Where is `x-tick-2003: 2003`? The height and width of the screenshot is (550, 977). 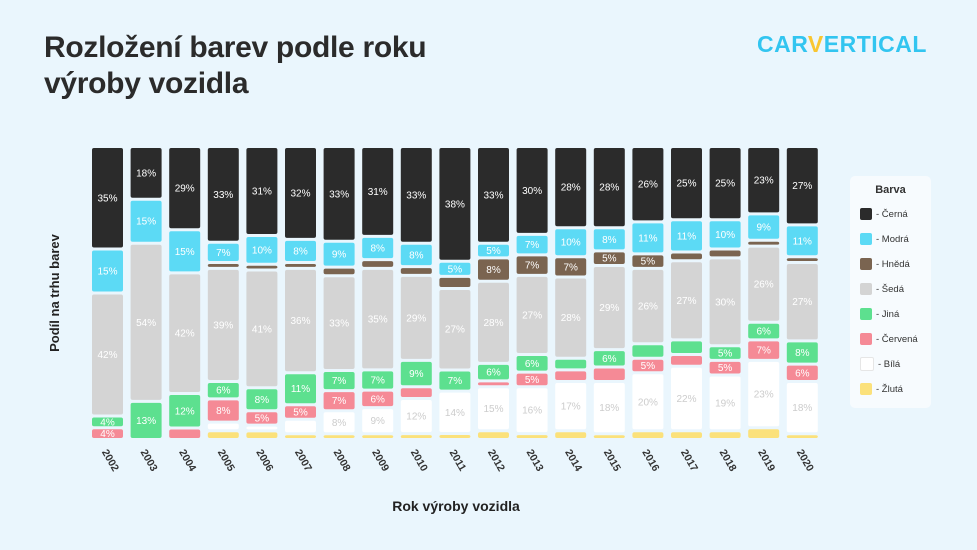
x-tick-2003: 2003 is located at coordinates (149, 460).